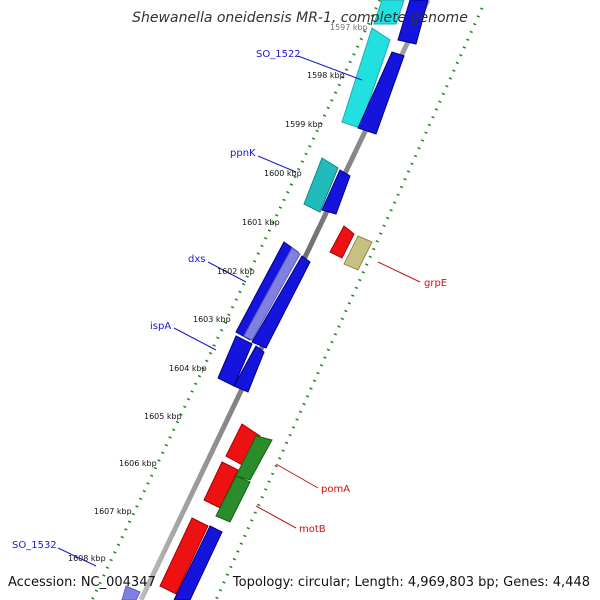 This screenshot has width=600, height=600. What do you see at coordinates (236, 271) in the screenshot?
I see `scale-label: 1602 kbp` at bounding box center [236, 271].